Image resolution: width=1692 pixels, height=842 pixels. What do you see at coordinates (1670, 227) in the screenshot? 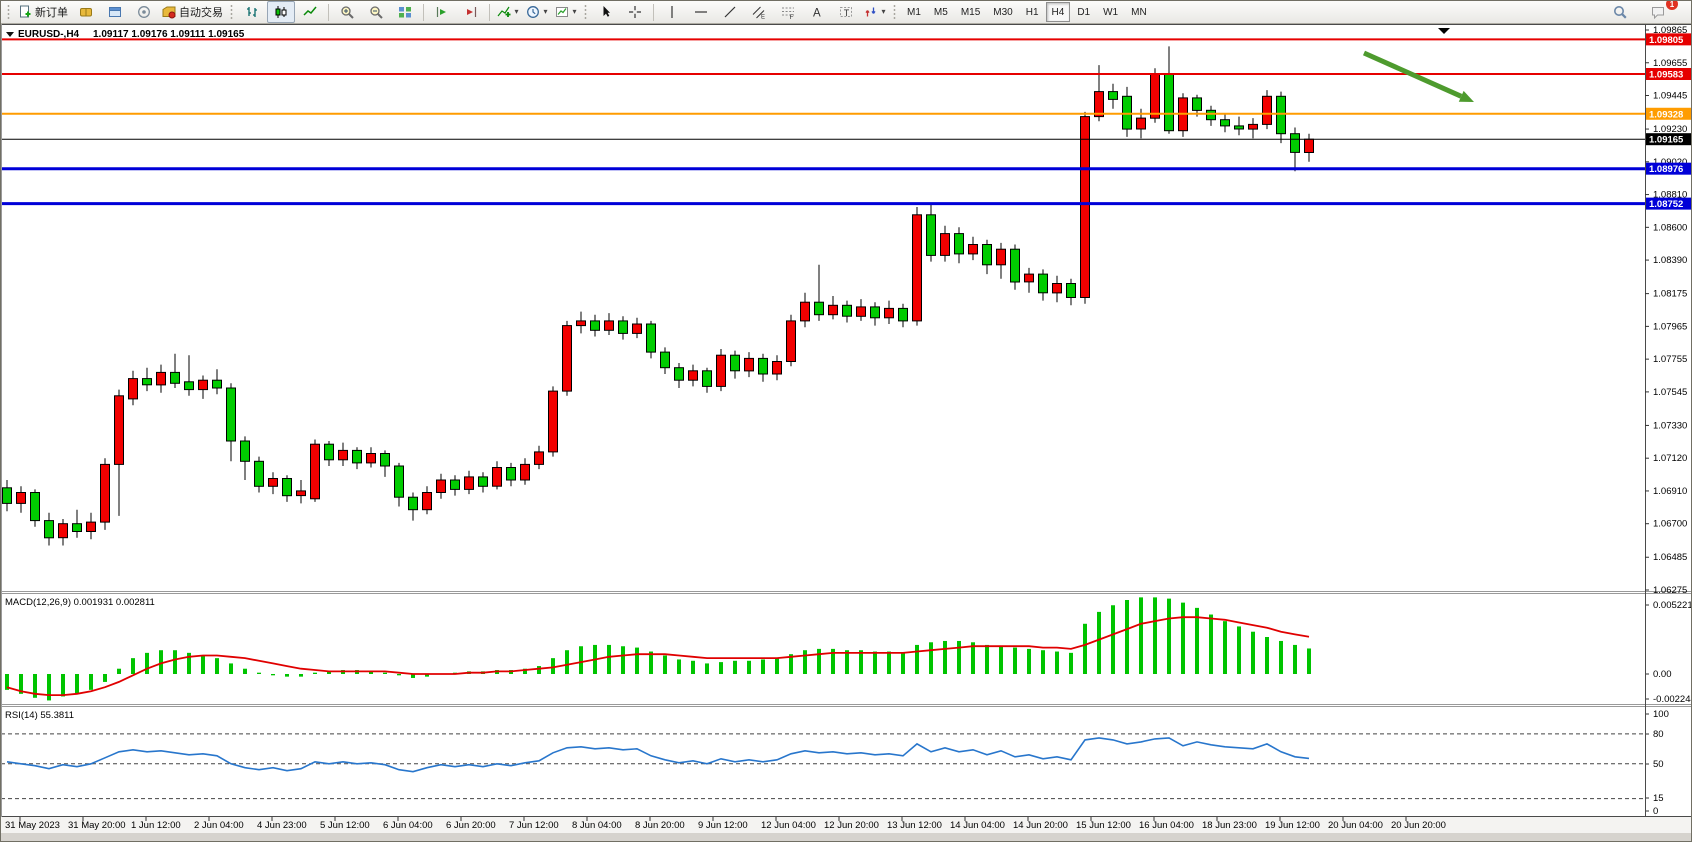
I see `svg-text: 1.08600` at bounding box center [1670, 227].